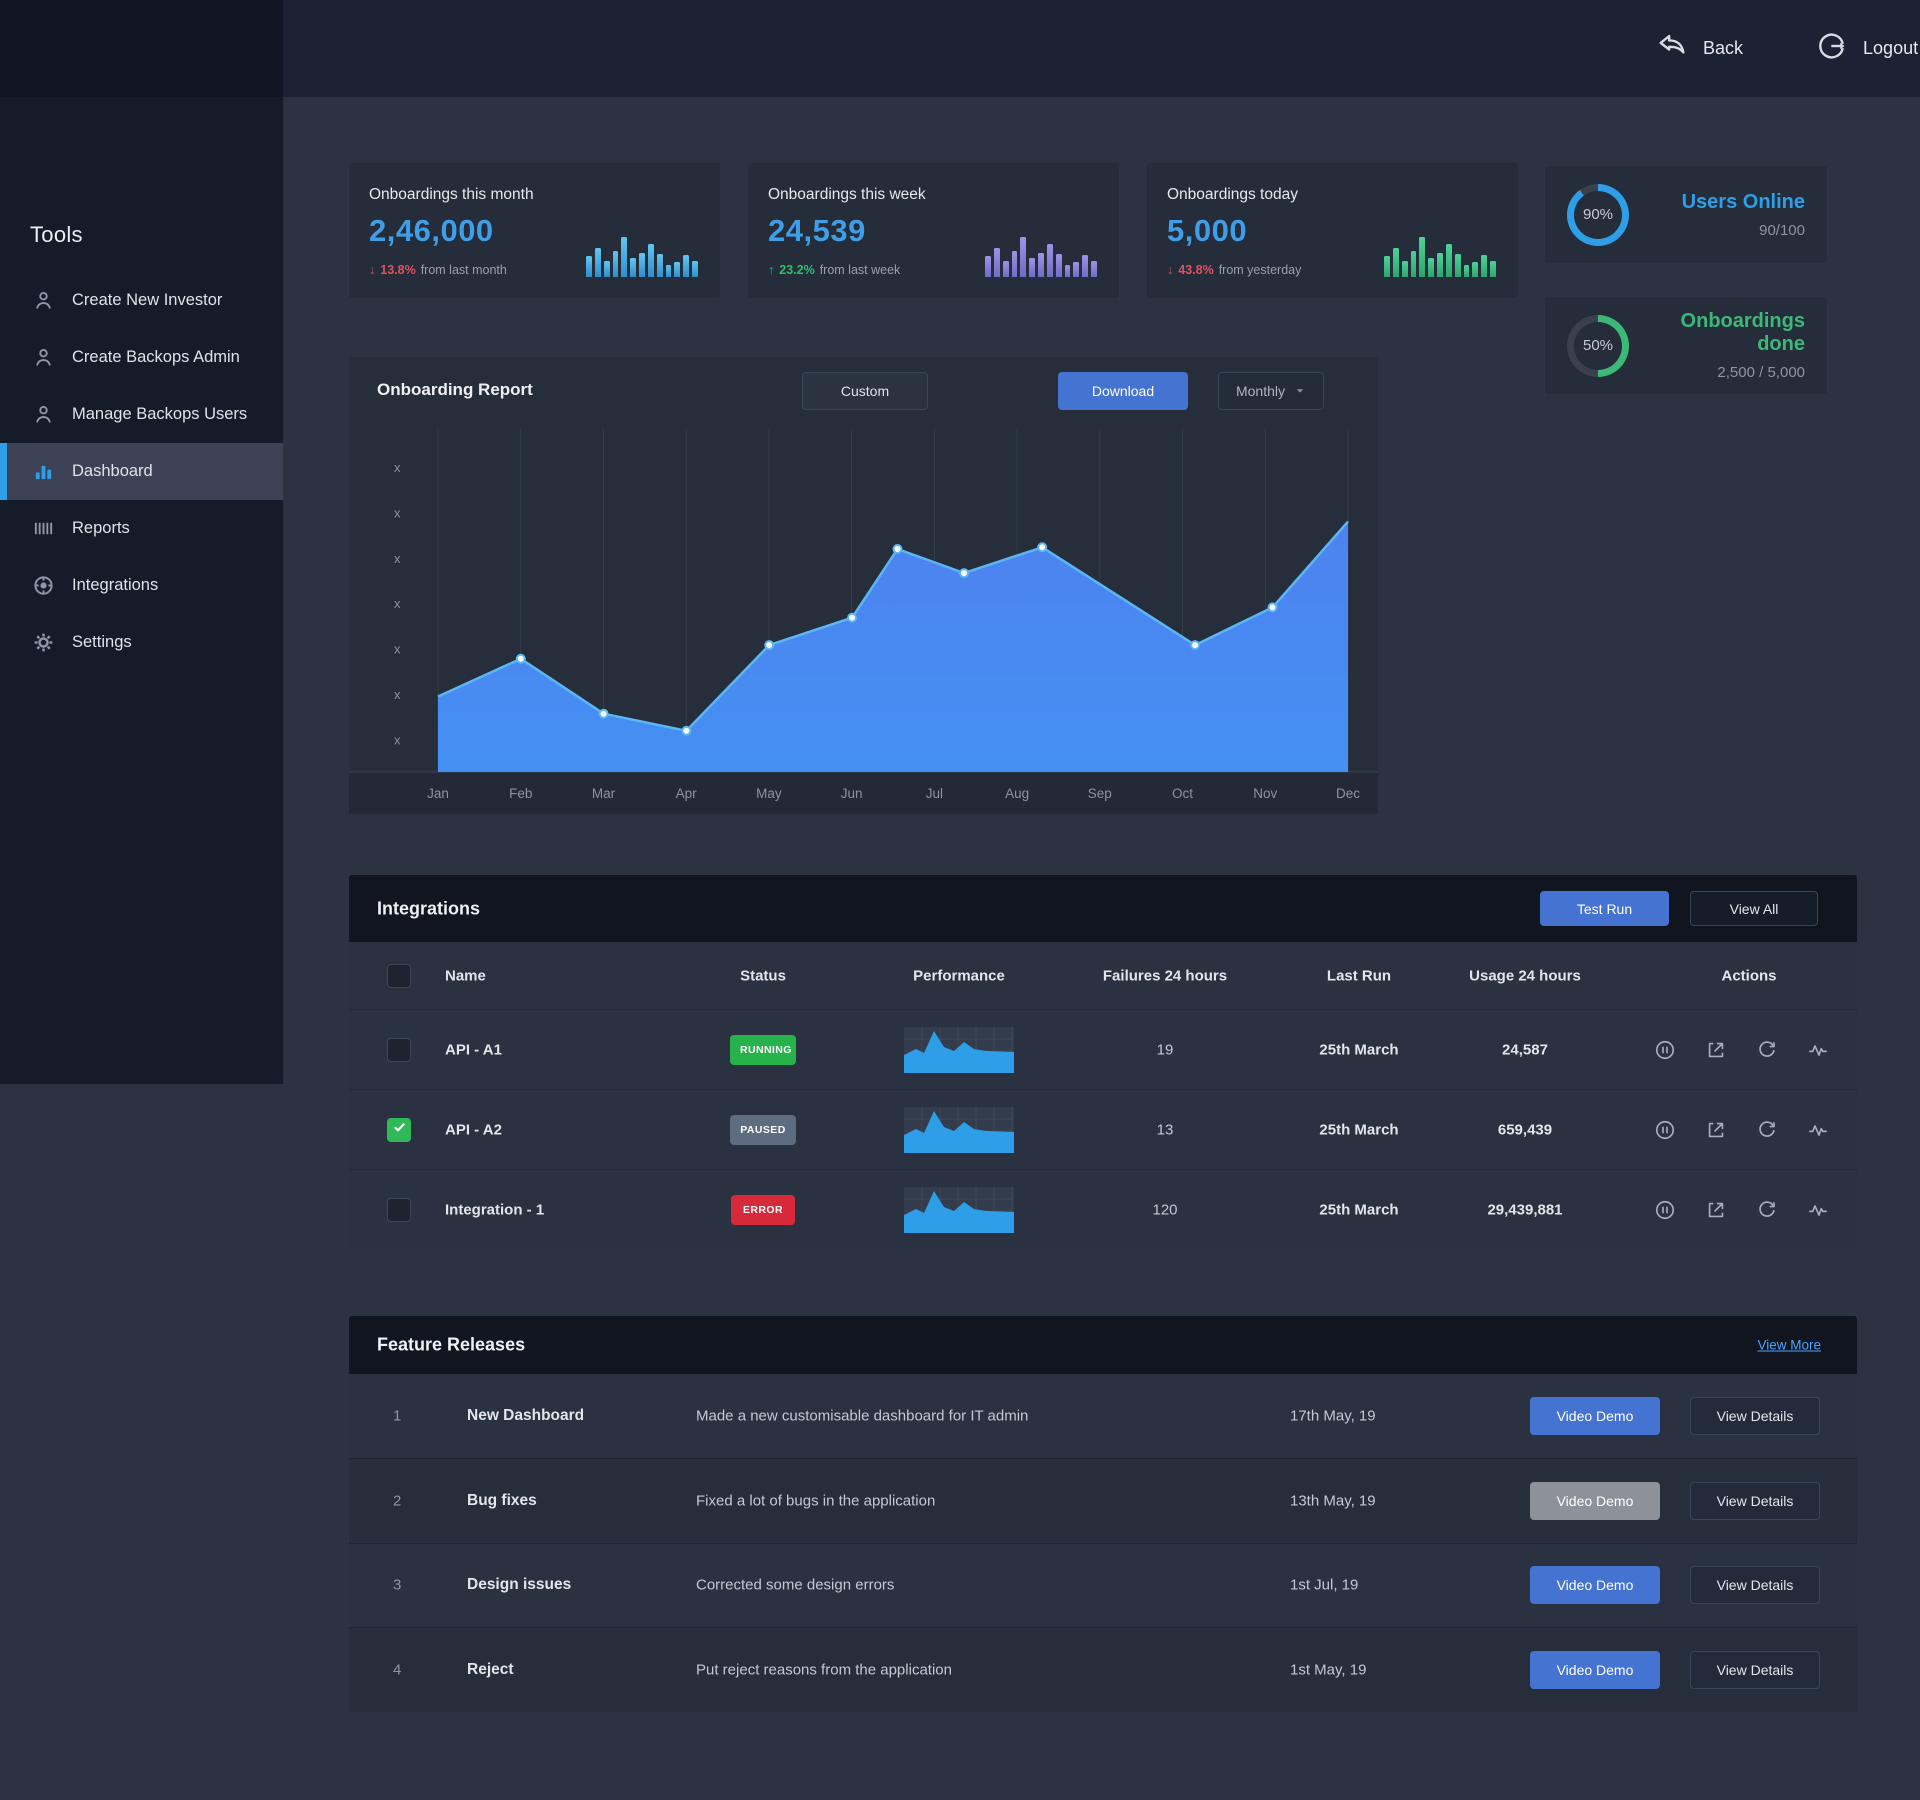 The width and height of the screenshot is (1920, 1800). Describe the element at coordinates (1260, 391) in the screenshot. I see `period-value: Monthly` at that location.